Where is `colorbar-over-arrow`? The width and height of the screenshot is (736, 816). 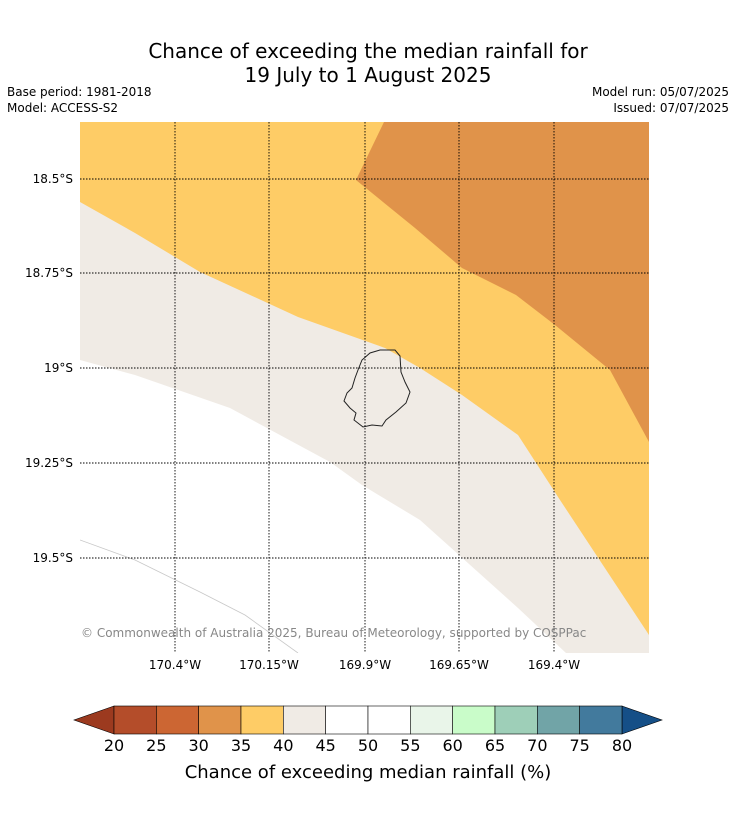
colorbar-over-arrow is located at coordinates (642, 720).